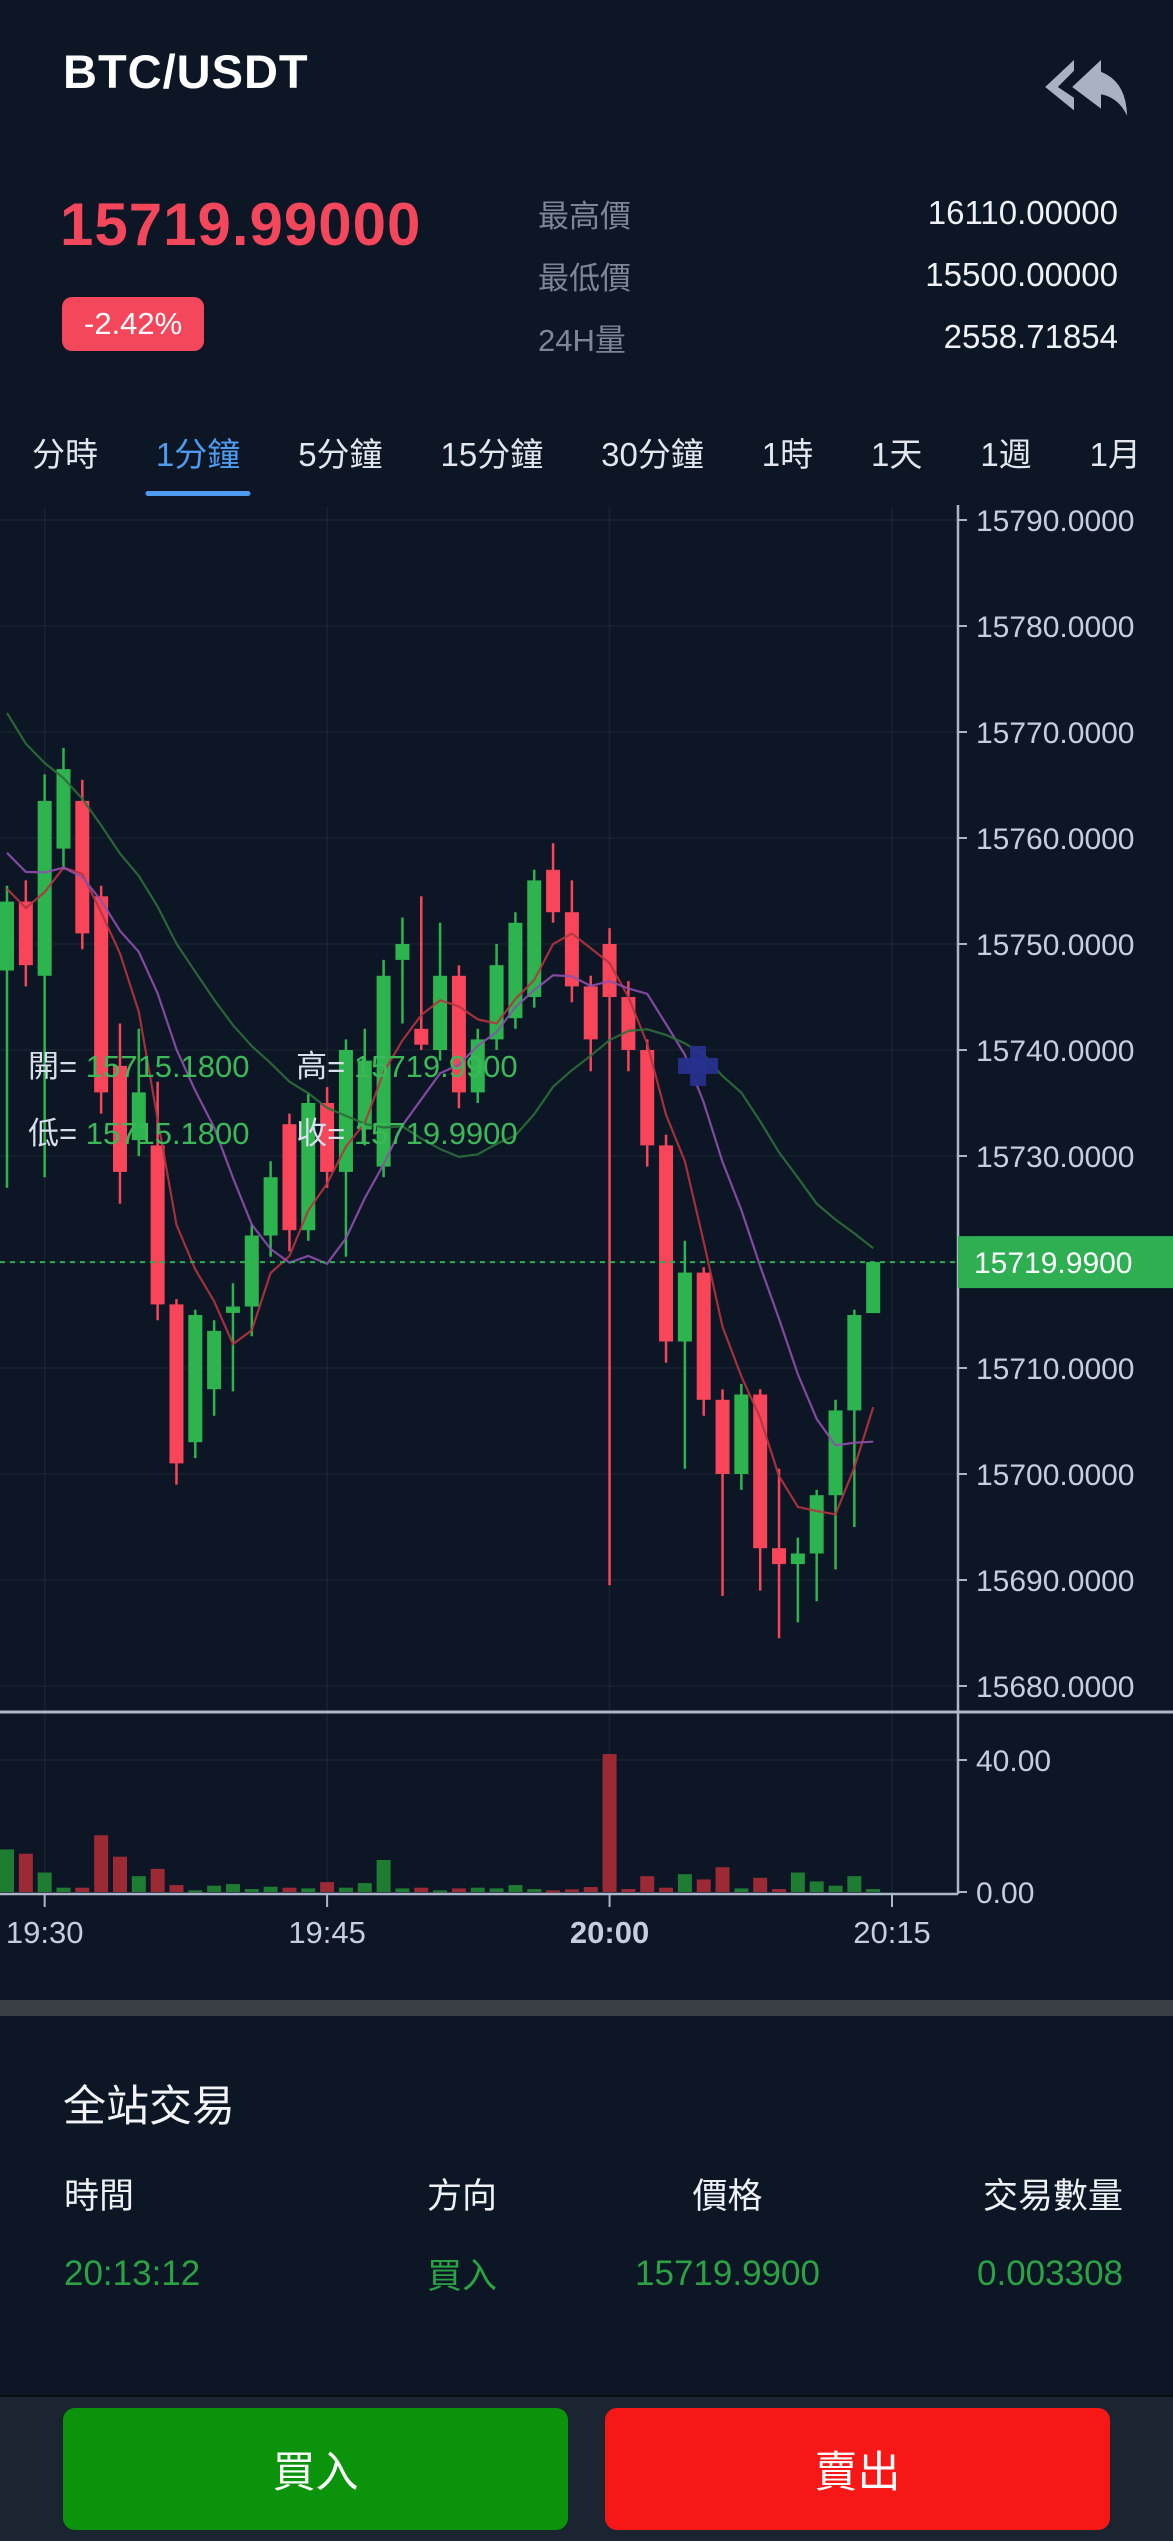  Describe the element at coordinates (198, 462) in the screenshot. I see `tab-interval-1: 1分鐘` at that location.